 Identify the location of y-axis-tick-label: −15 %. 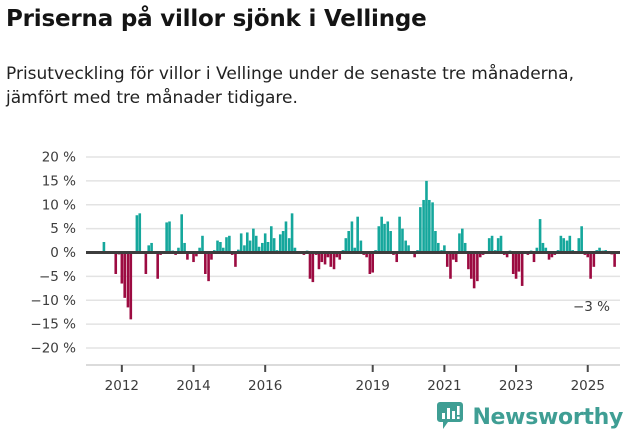
(53, 325).